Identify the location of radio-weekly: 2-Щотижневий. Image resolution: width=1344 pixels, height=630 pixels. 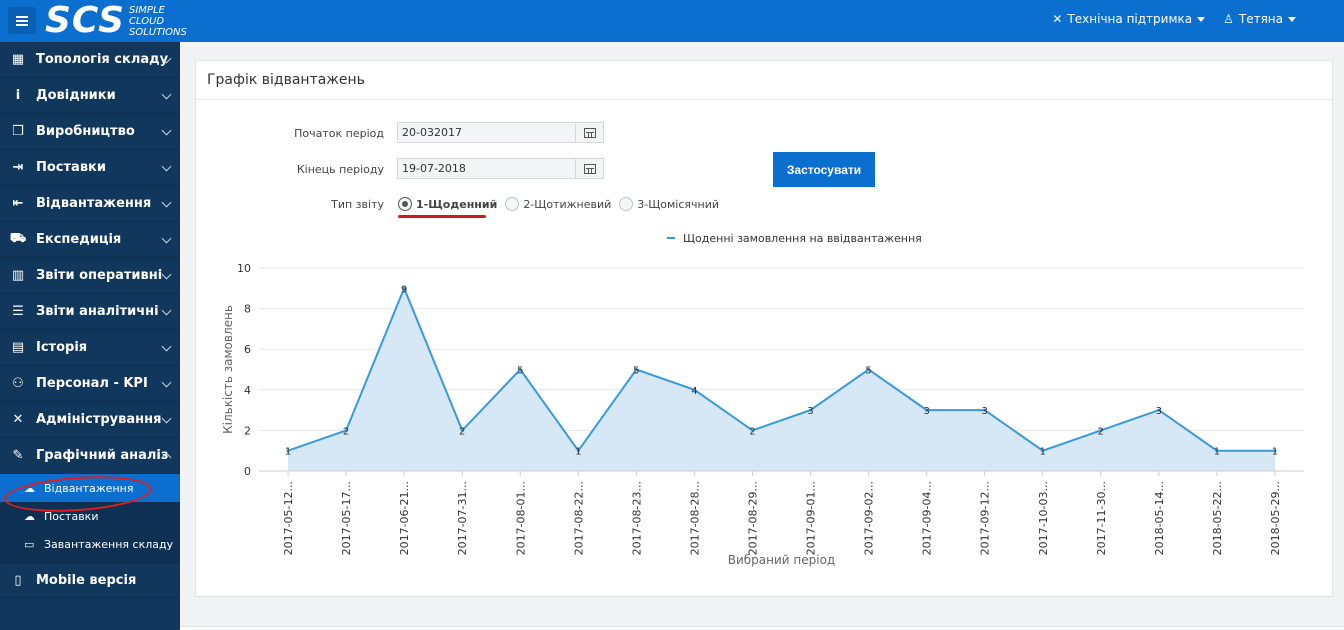
(558, 204).